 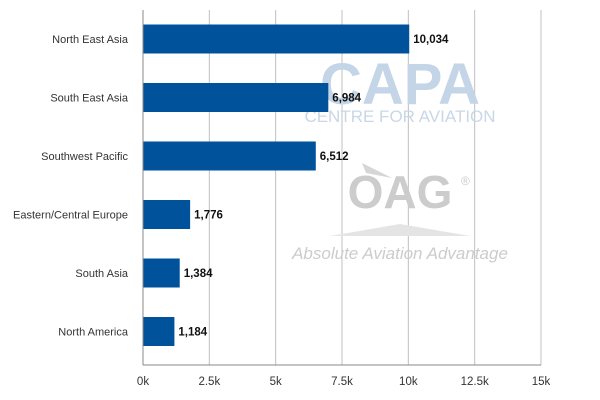 What do you see at coordinates (377, 170) in the screenshot?
I see `oag-swoosh-icon` at bounding box center [377, 170].